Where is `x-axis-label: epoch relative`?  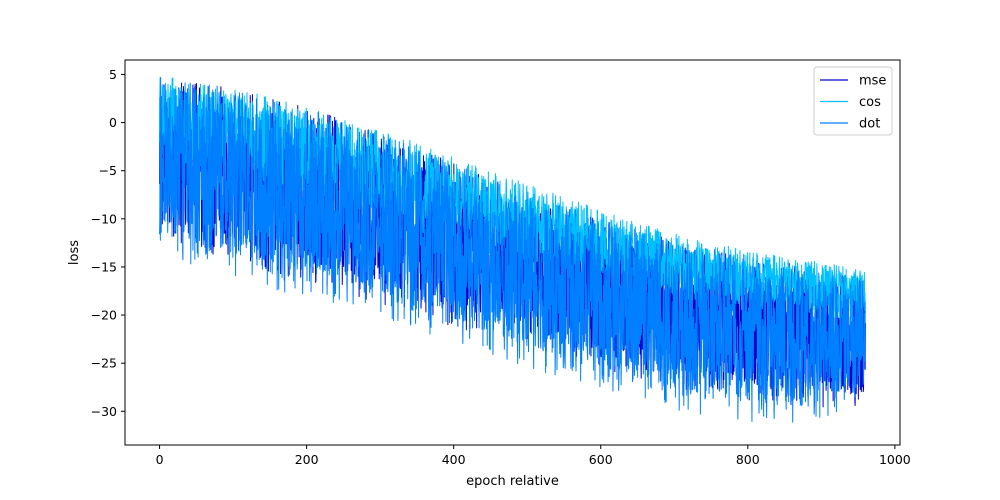 x-axis-label: epoch relative is located at coordinates (512, 481).